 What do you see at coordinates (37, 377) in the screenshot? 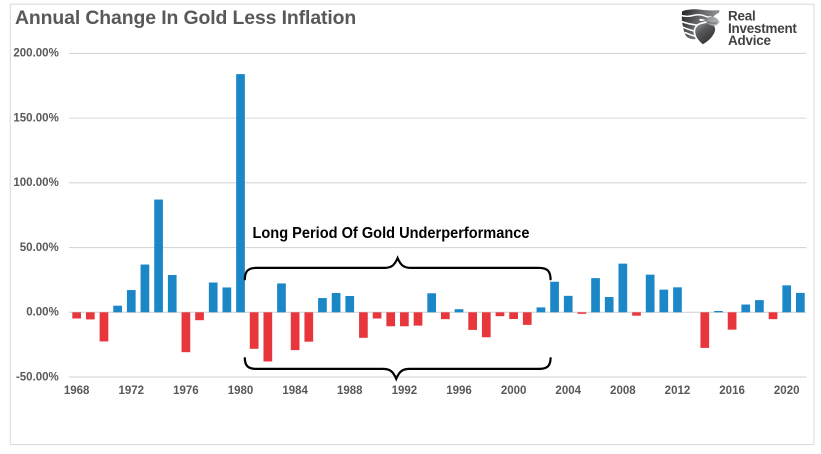
I see `svg-text: -50.00%` at bounding box center [37, 377].